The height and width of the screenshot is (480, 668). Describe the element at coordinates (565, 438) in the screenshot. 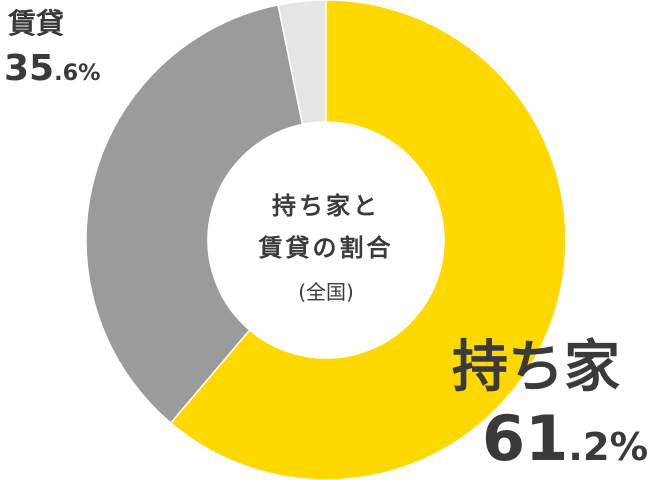

I see `label-owned-value: 61.2%` at that location.